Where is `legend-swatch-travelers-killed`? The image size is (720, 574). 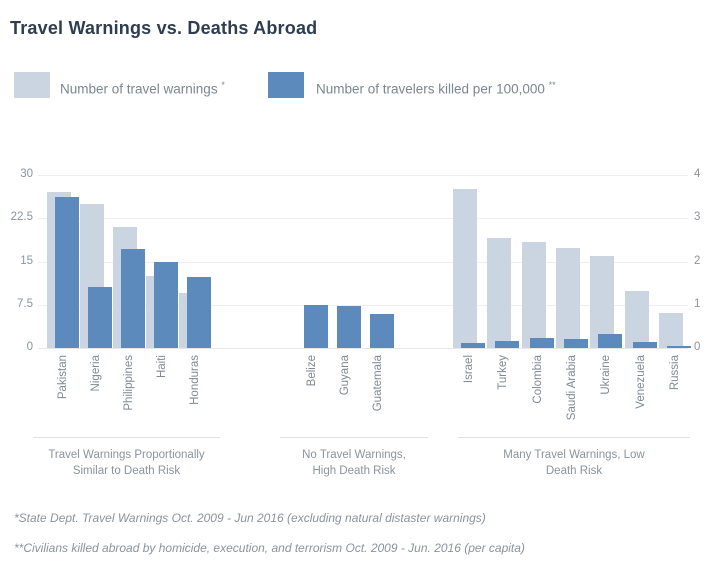 legend-swatch-travelers-killed is located at coordinates (286, 85).